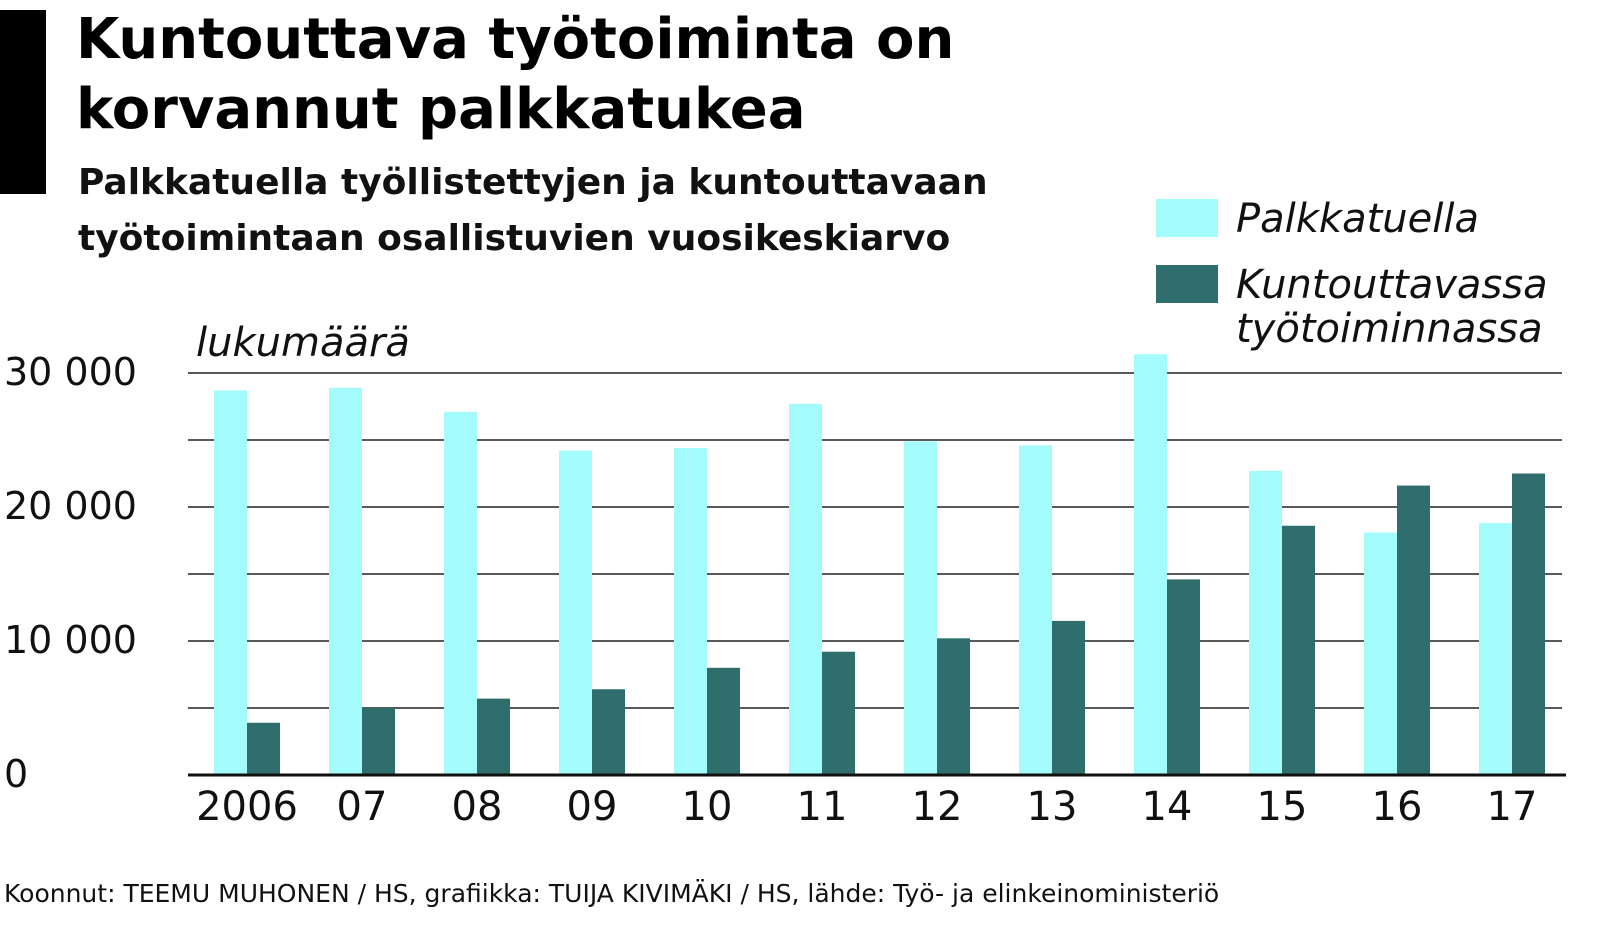  Describe the element at coordinates (1397, 807) in the screenshot. I see `x-tick-label: 16` at that location.